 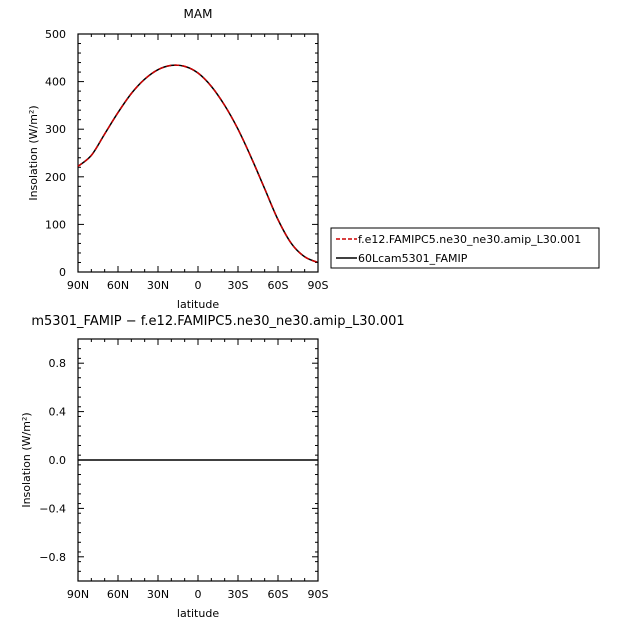 I want to click on top-panel-xlabel: latitude, so click(x=198, y=304).